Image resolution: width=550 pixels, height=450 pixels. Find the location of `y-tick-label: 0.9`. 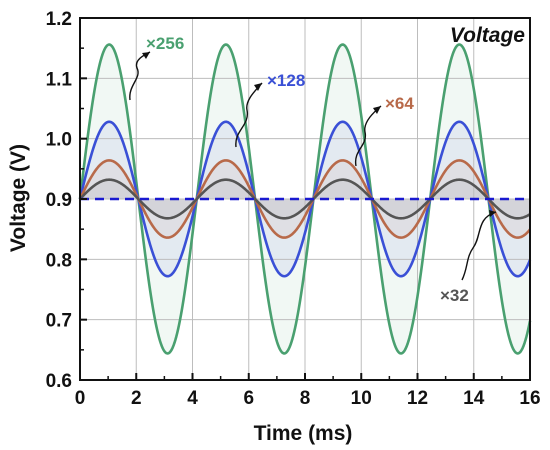

y-tick-label: 0.9 is located at coordinates (59, 200).